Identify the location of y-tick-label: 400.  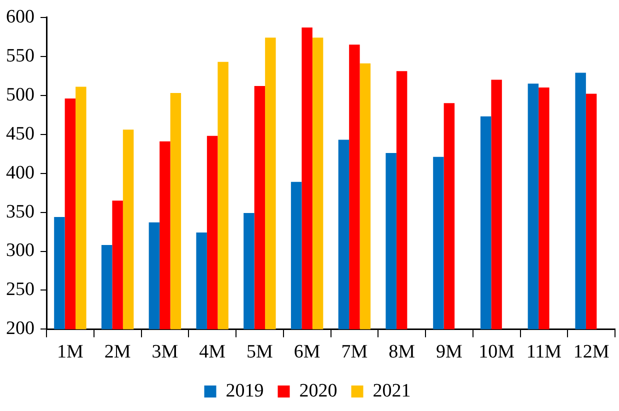
(20, 173).